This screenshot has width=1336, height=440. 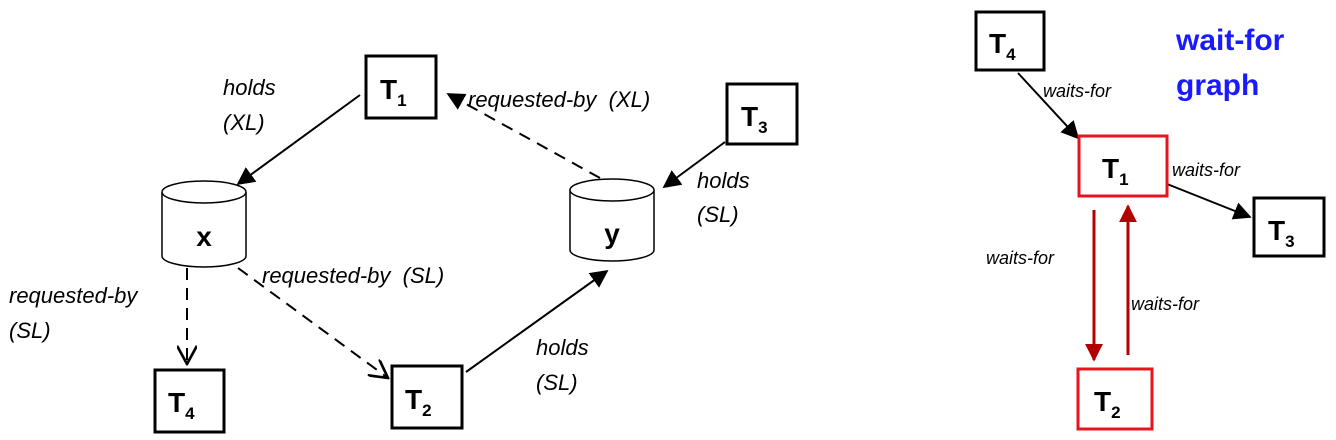 What do you see at coordinates (1115, 171) in the screenshot?
I see `wfg-node-t1-label: T1` at bounding box center [1115, 171].